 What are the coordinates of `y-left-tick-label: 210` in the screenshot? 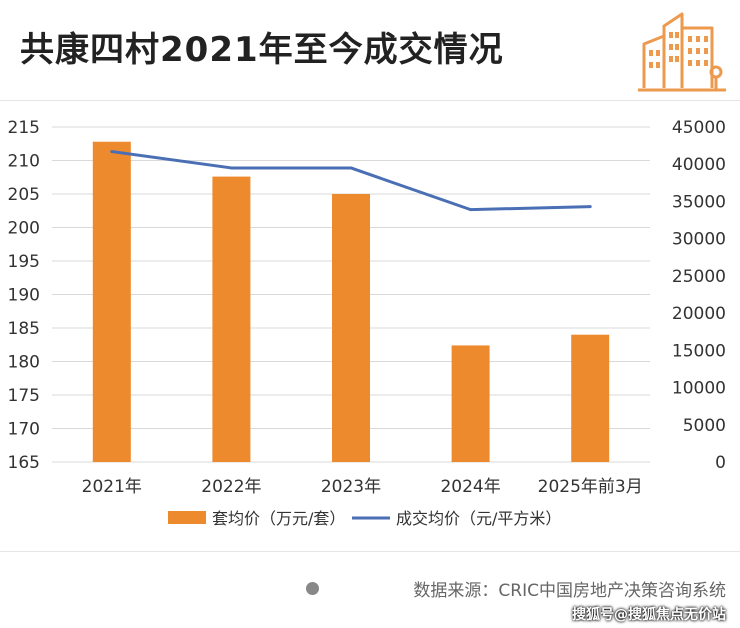 It's located at (24, 162).